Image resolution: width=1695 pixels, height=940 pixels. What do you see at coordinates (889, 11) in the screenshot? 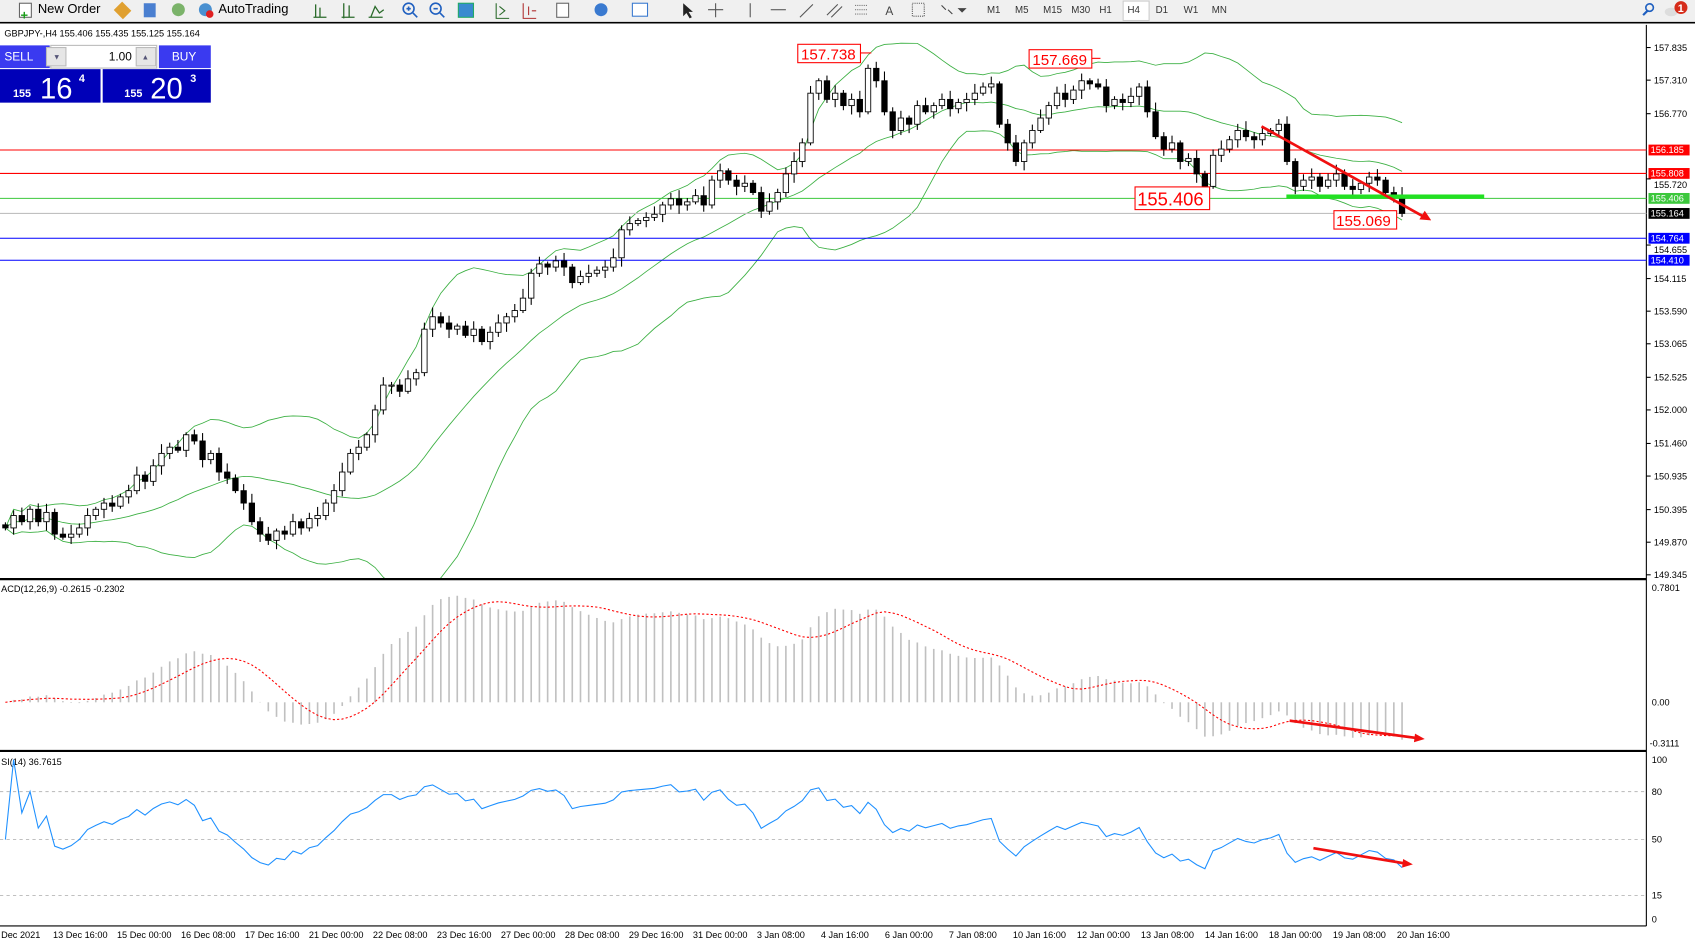
I see `text-icon: A` at bounding box center [889, 11].